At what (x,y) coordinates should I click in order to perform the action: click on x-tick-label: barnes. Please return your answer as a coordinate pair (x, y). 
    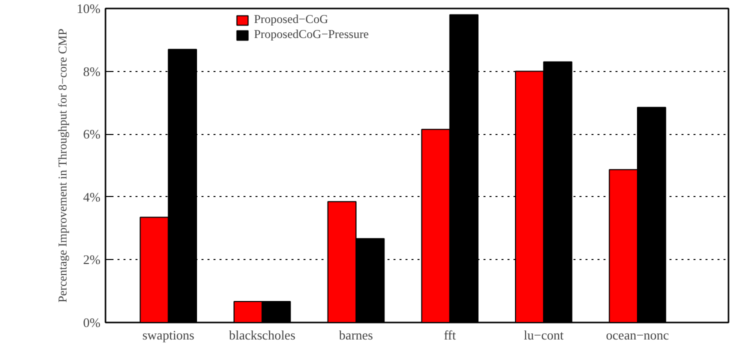
    Looking at the image, I should click on (356, 335).